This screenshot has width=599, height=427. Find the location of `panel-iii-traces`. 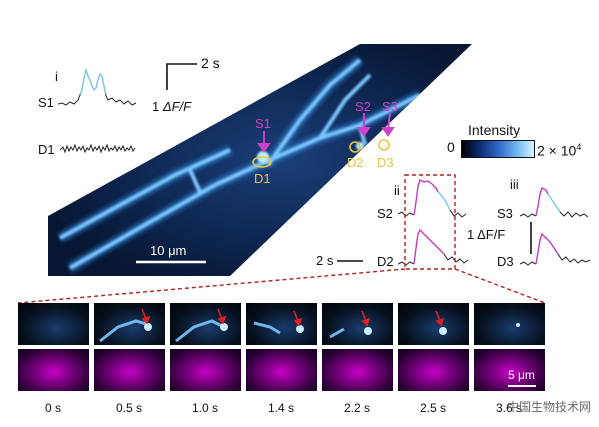

panel-iii-traces is located at coordinates (555, 226).